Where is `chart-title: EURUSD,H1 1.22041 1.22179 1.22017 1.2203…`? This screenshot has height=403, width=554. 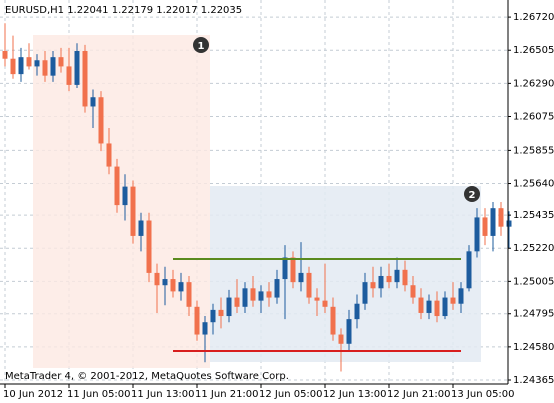
chart-title: EURUSD,H1 1.22041 1.22179 1.22017 1.2203… is located at coordinates (123, 10).